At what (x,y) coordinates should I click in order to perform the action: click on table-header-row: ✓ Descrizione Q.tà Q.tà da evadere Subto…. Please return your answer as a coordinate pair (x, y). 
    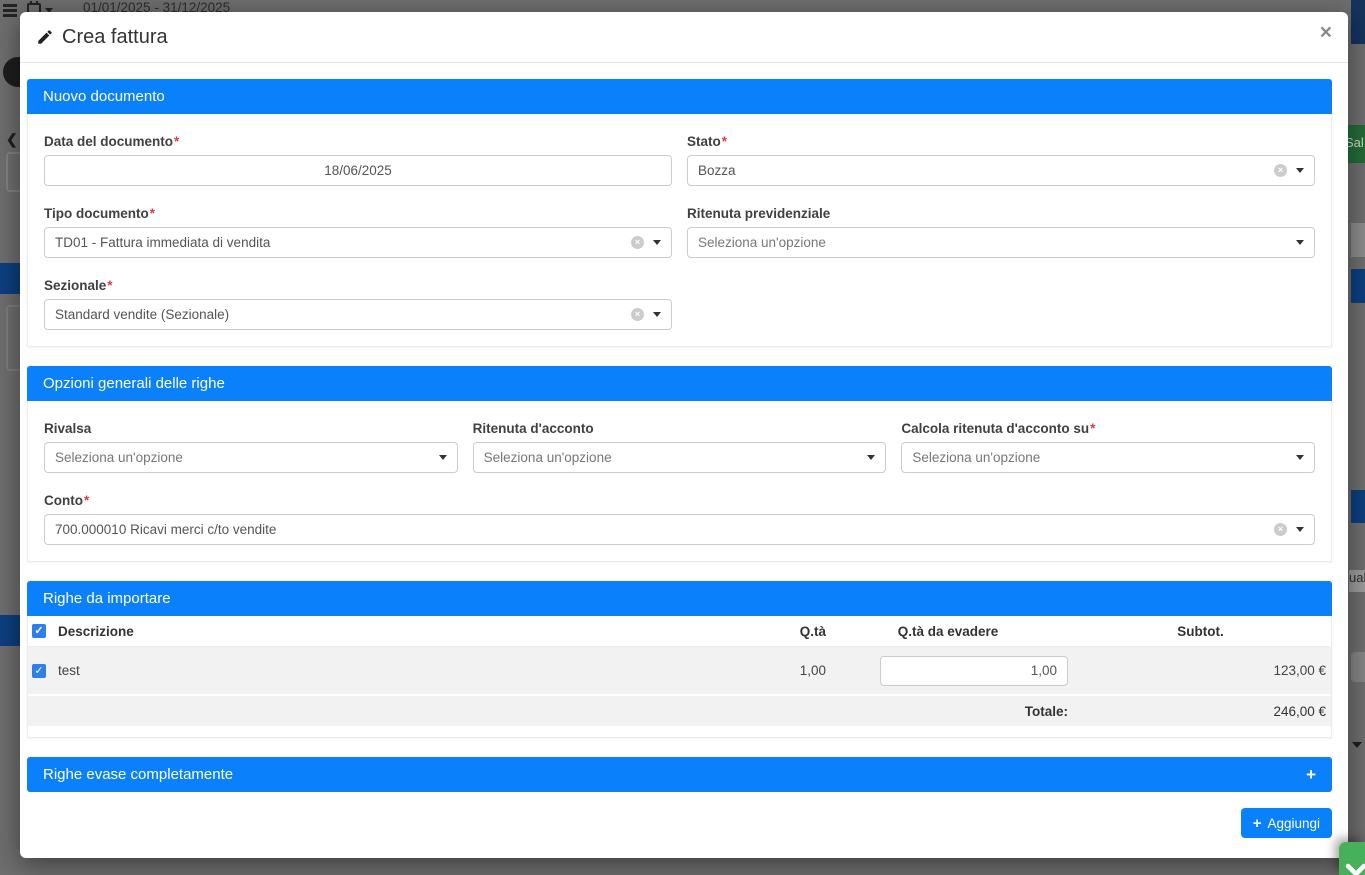
    Looking at the image, I should click on (679, 631).